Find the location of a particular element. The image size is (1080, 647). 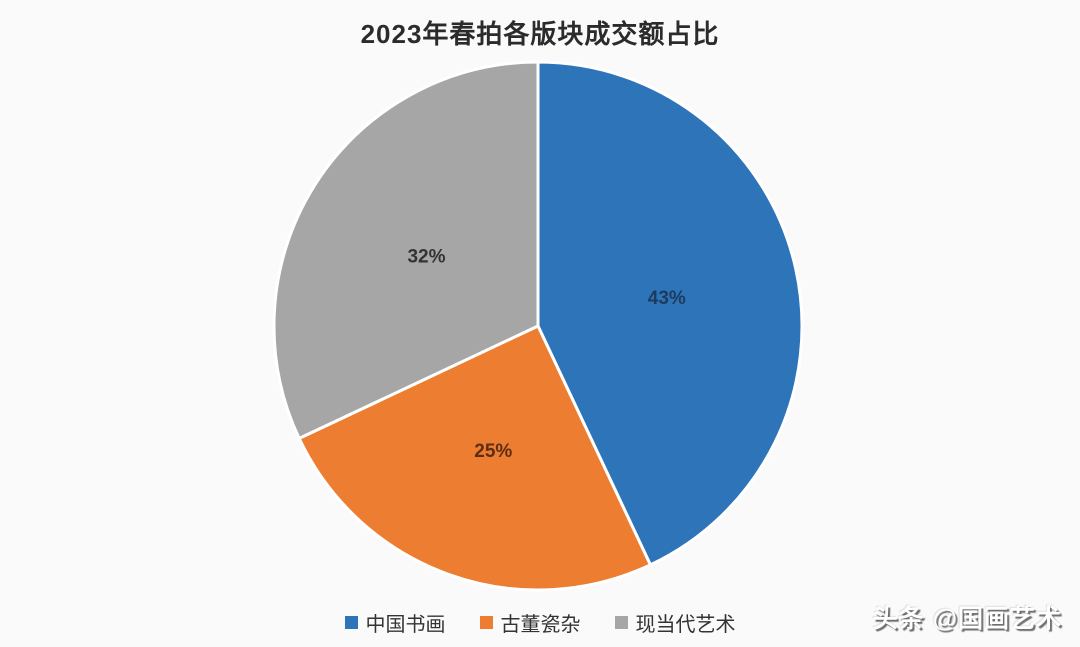

chart-title: 2023年春拍各版块成交额占比 is located at coordinates (540, 34).